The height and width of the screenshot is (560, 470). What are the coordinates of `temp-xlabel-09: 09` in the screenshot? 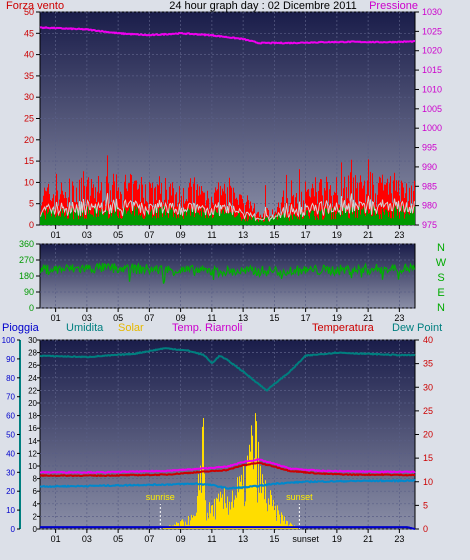 It's located at (181, 539).